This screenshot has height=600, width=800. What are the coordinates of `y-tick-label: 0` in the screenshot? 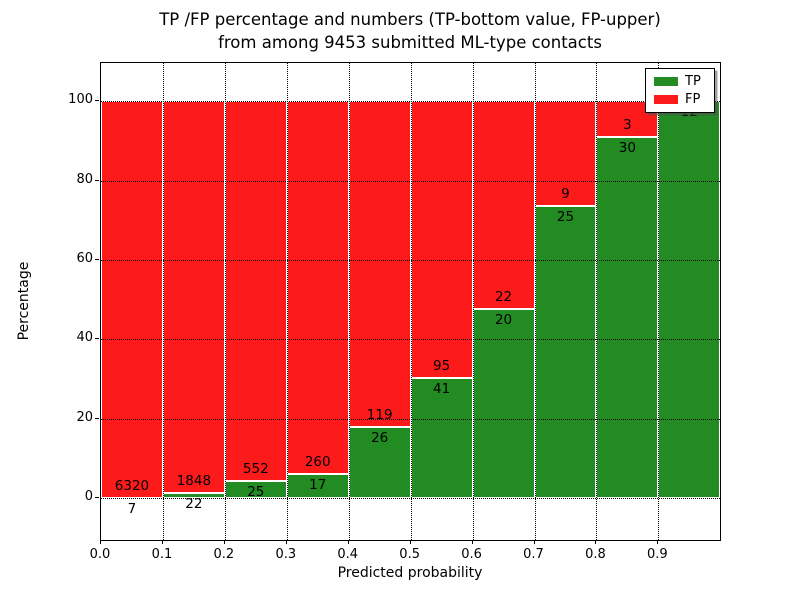 It's located at (88, 496).